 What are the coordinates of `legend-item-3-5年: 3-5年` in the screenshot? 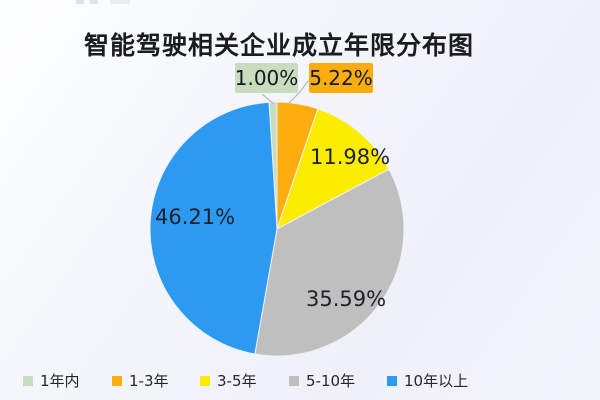 It's located at (228, 381).